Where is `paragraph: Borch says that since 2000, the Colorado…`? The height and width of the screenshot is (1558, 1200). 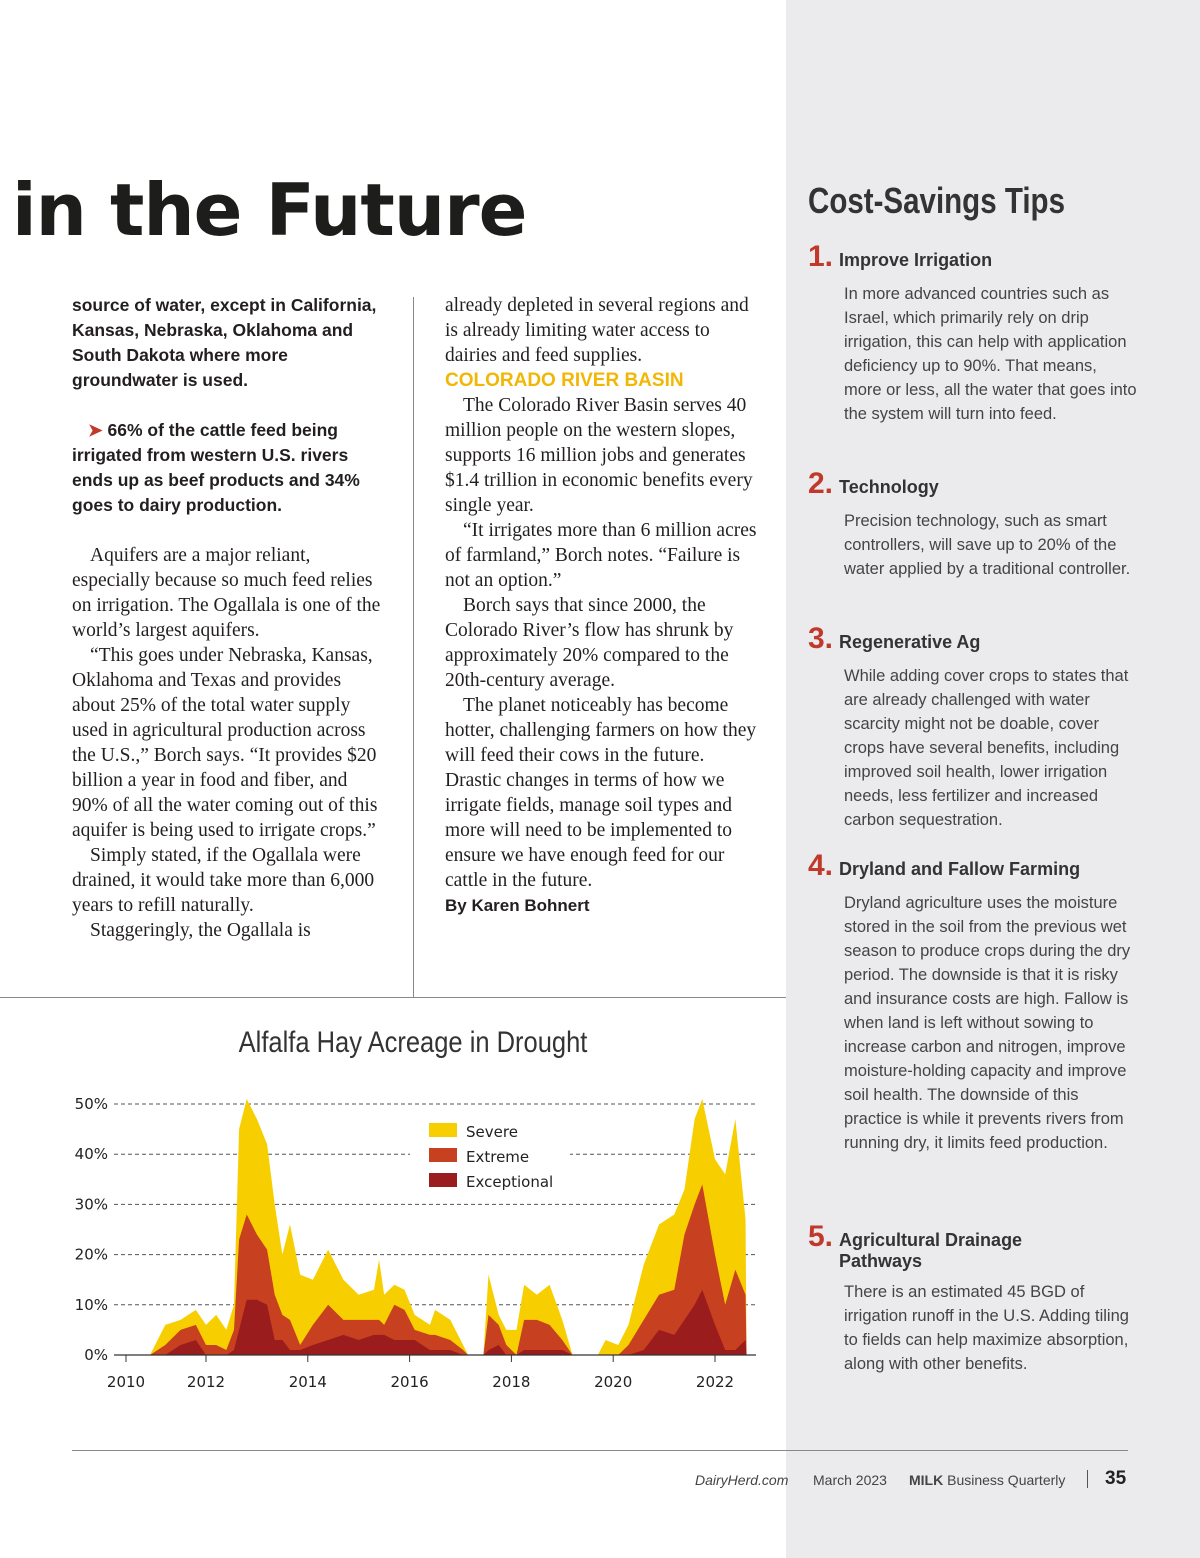 paragraph: Borch says that since 2000, the Colorado… is located at coordinates (589, 643).